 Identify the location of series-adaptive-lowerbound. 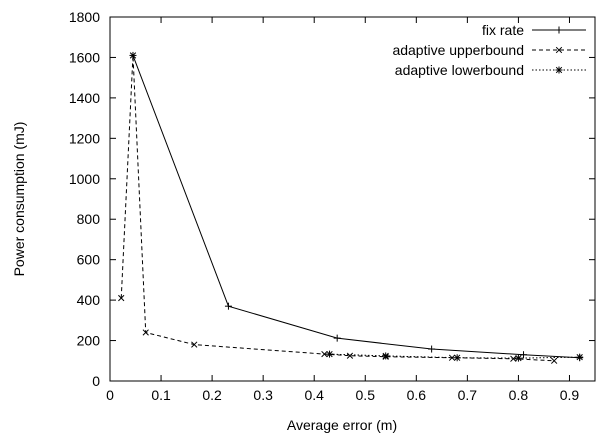
(455, 356).